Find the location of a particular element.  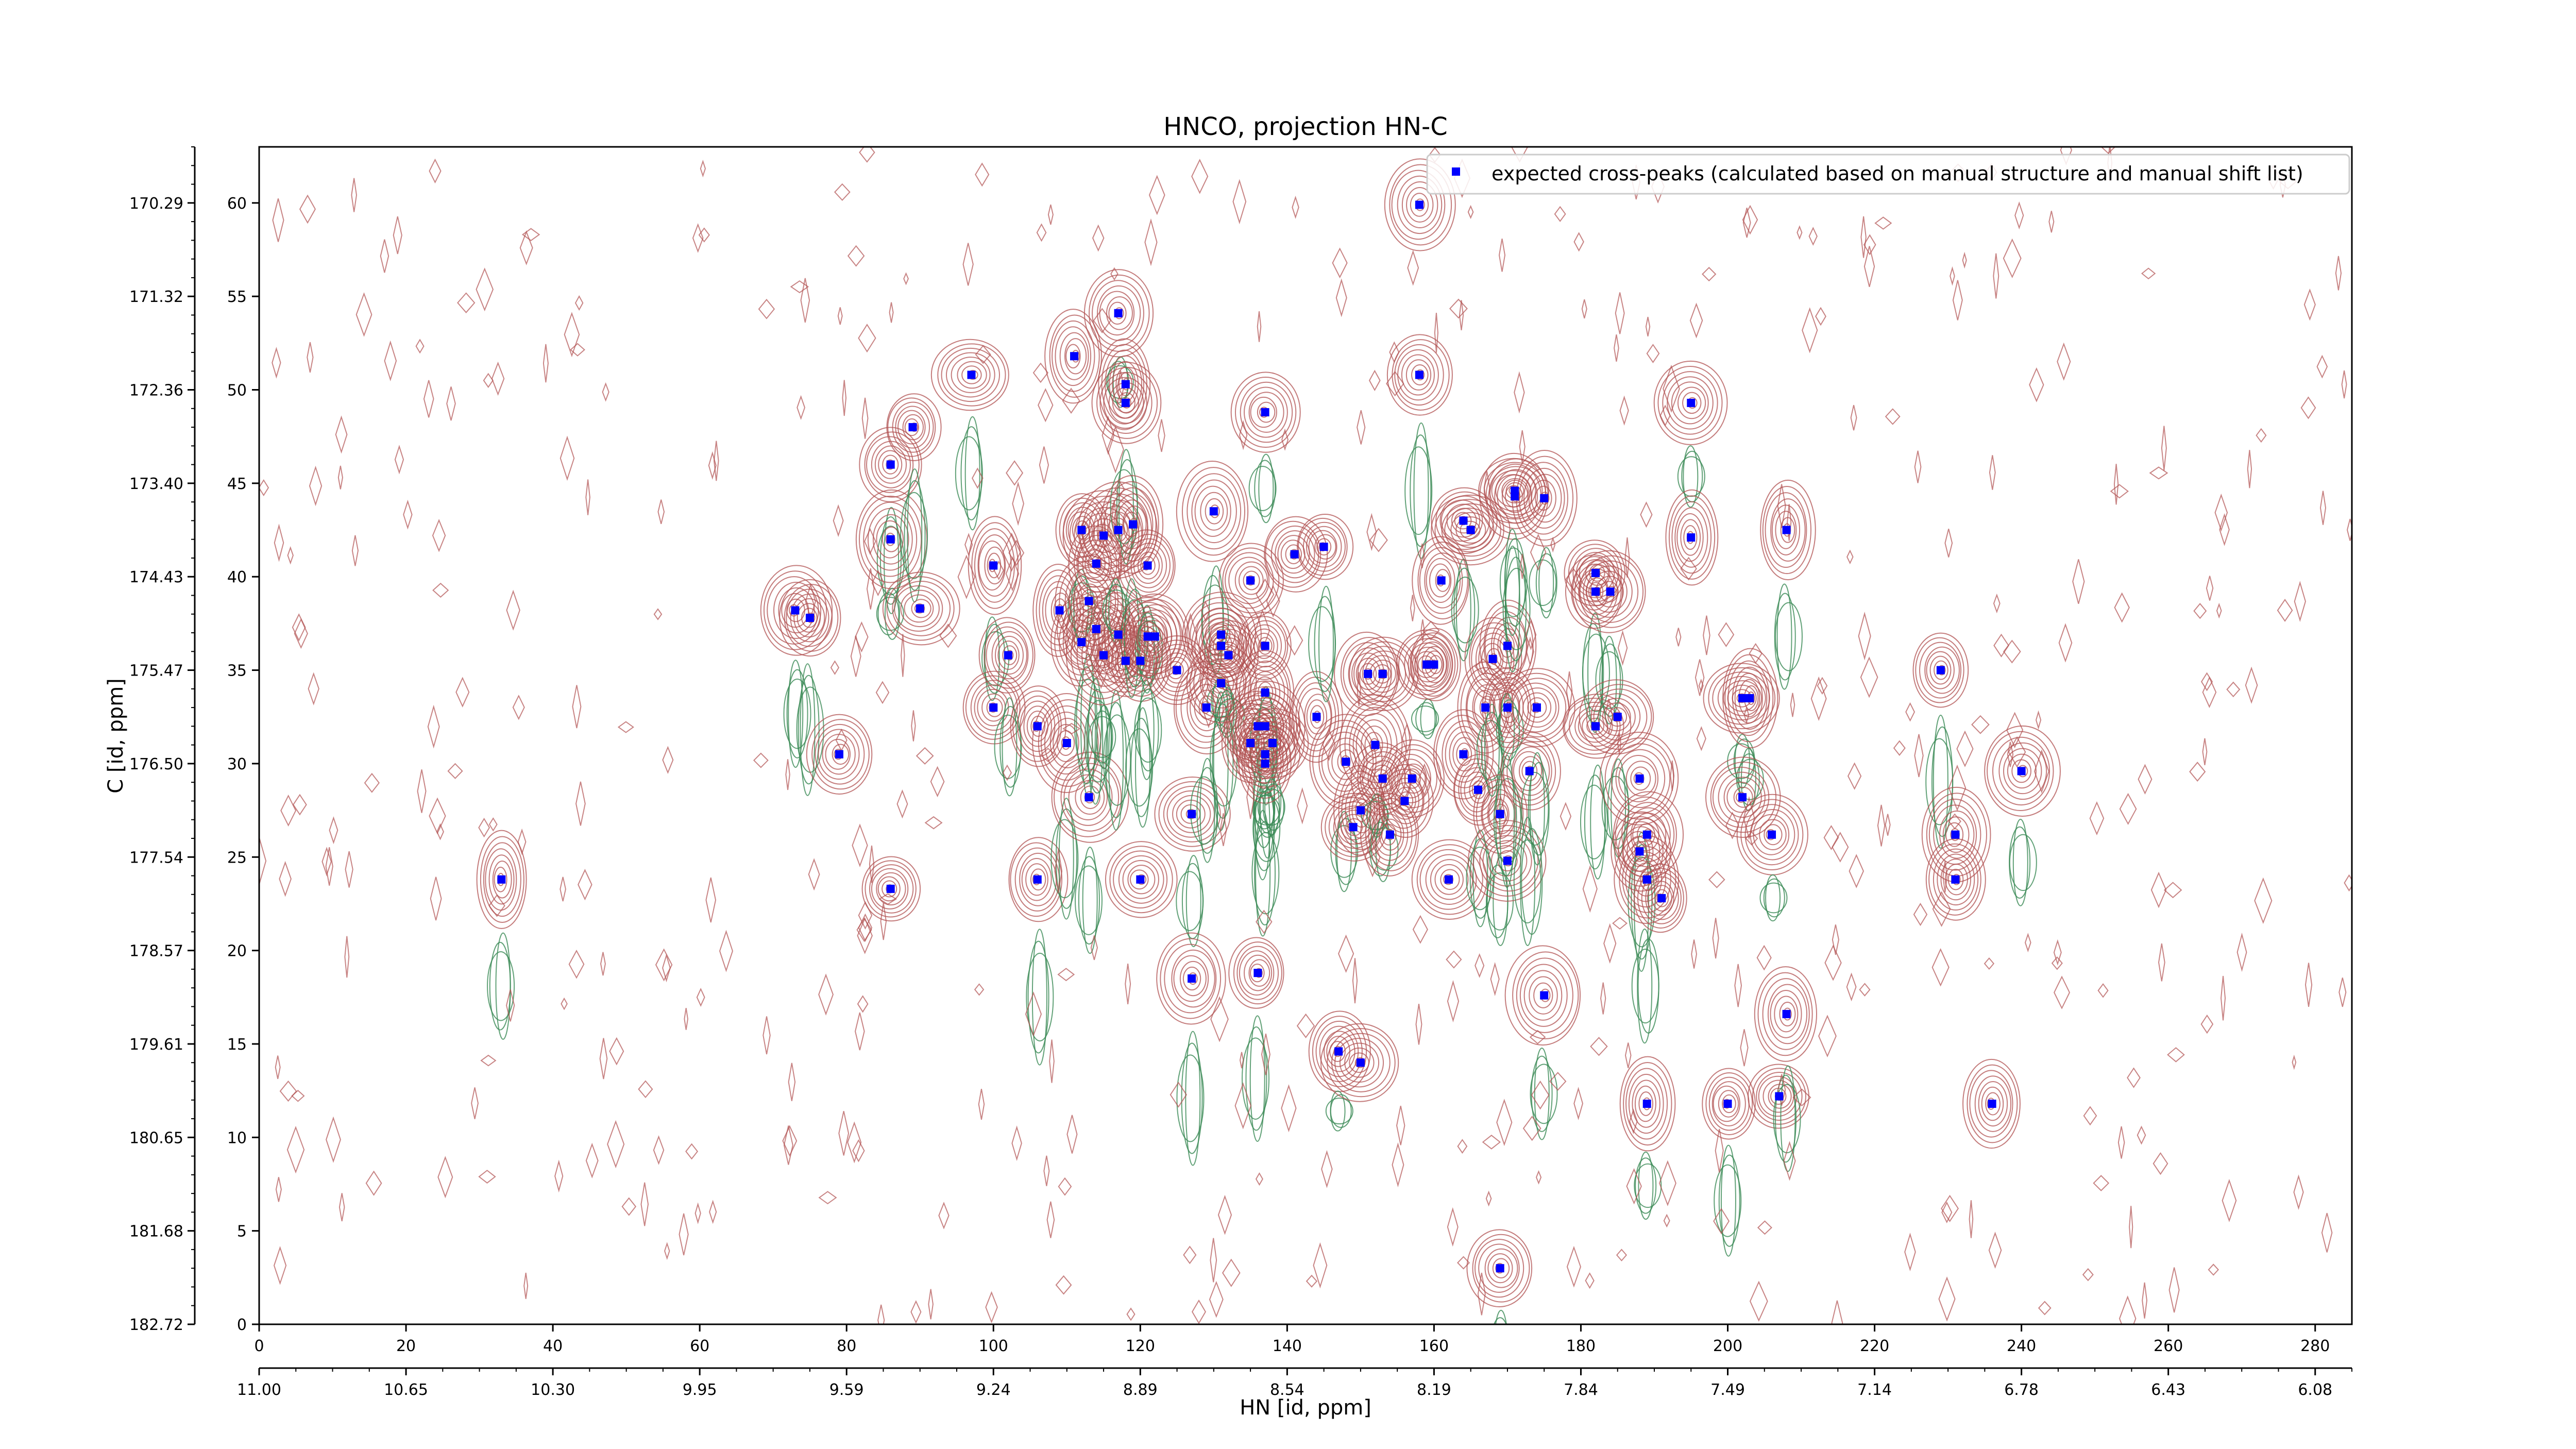

legend-box is located at coordinates (1888, 174).